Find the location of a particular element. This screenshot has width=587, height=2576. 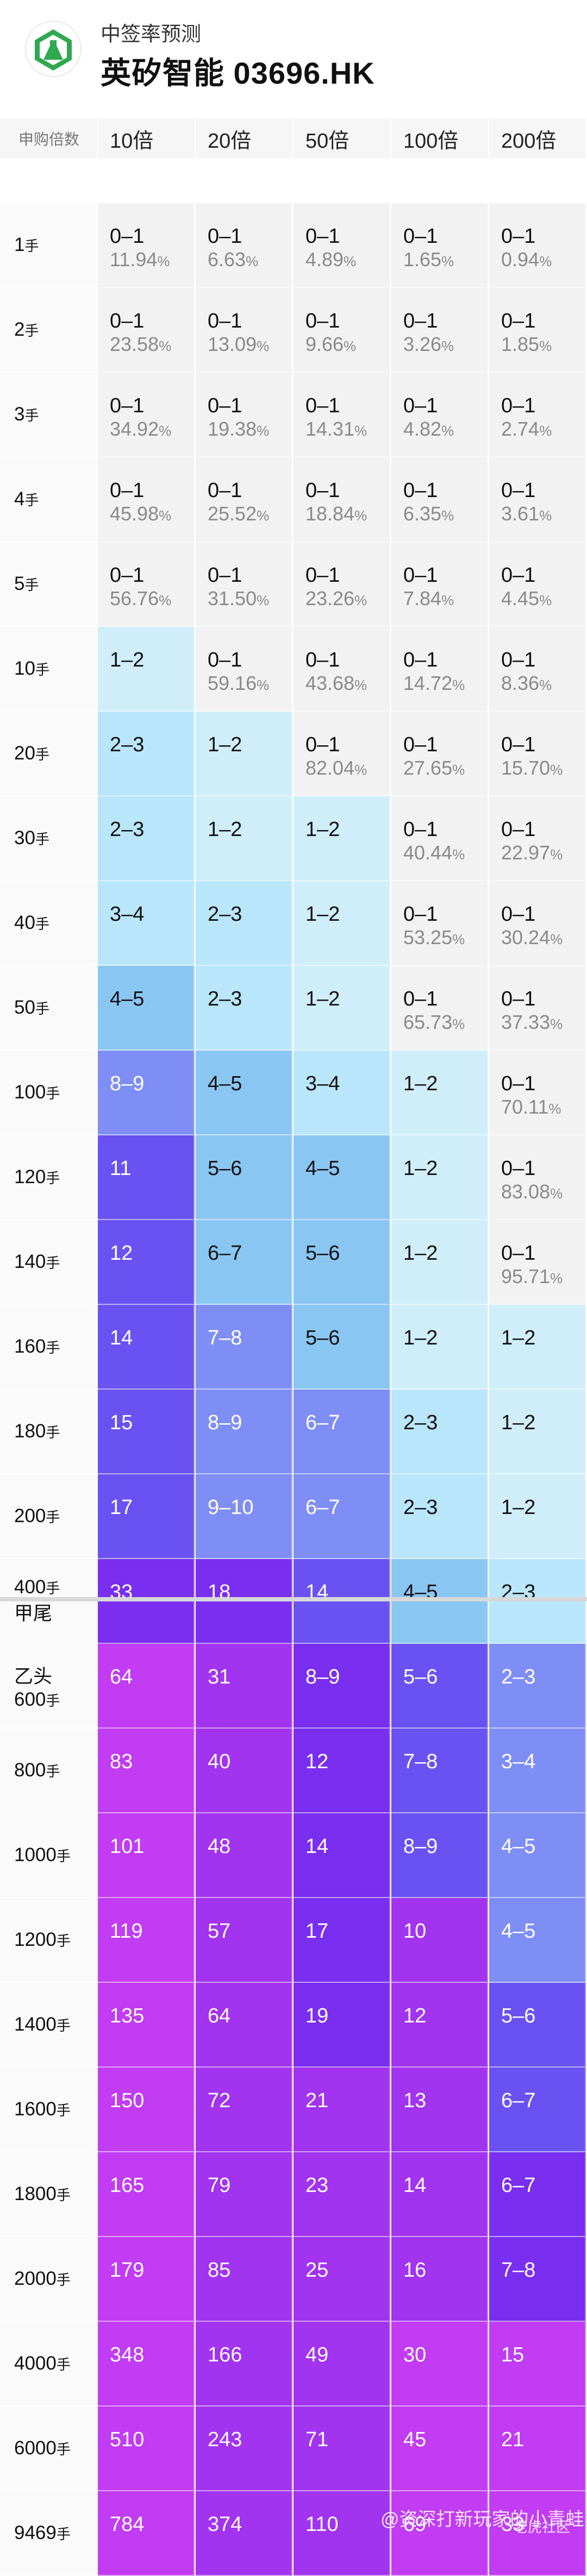

win-probability: 23.58% is located at coordinates (141, 344).